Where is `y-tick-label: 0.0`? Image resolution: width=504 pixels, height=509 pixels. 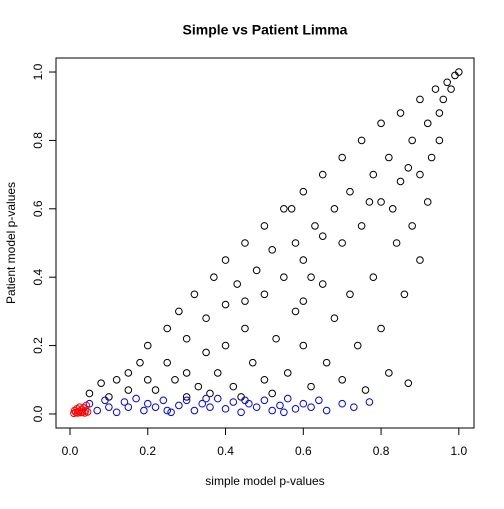
y-tick-label: 0.0 is located at coordinates (38, 413).